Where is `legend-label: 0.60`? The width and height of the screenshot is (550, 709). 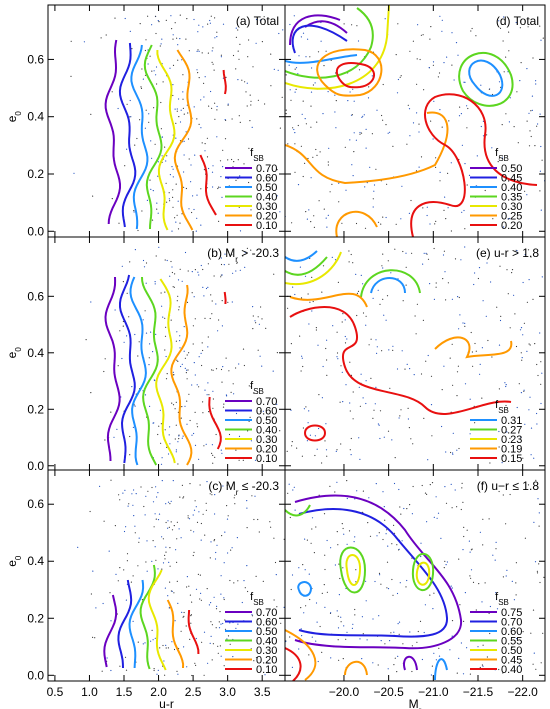 legend-label: 0.60 is located at coordinates (266, 179).